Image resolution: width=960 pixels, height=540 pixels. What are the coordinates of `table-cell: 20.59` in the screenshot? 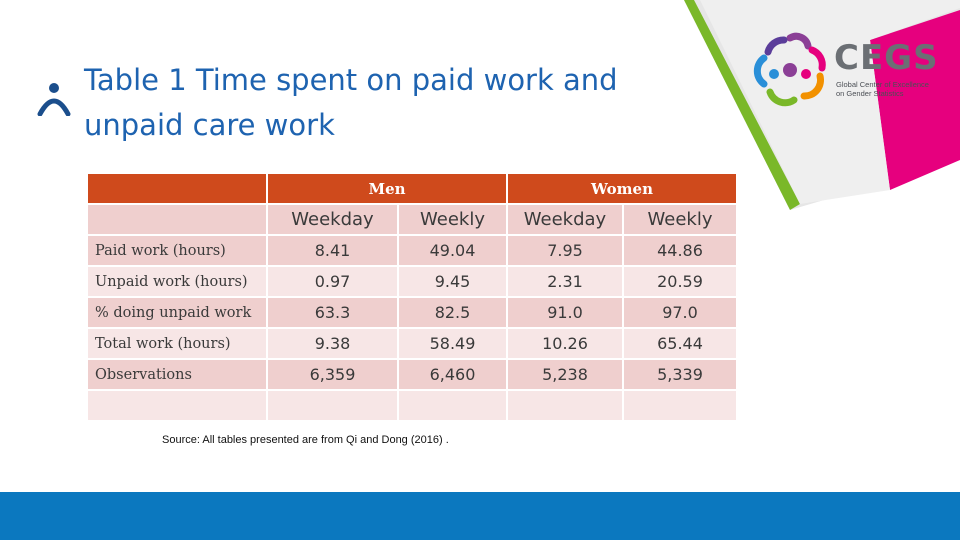 It's located at (680, 281).